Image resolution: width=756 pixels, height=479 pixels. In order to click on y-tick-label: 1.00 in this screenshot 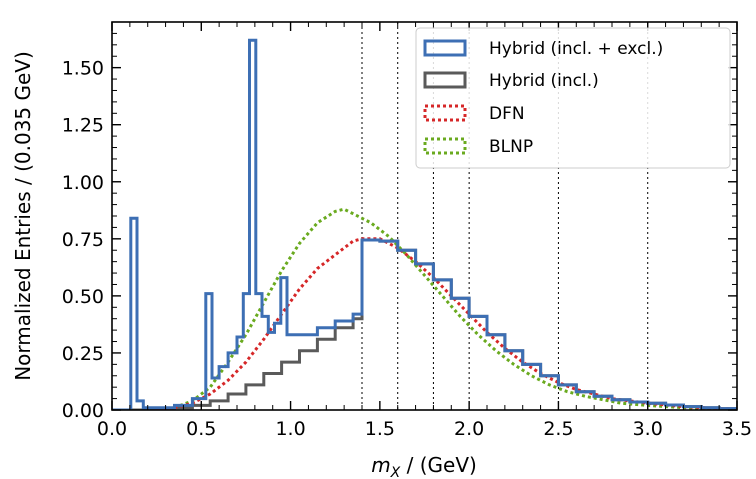, I will do `click(83, 183)`.